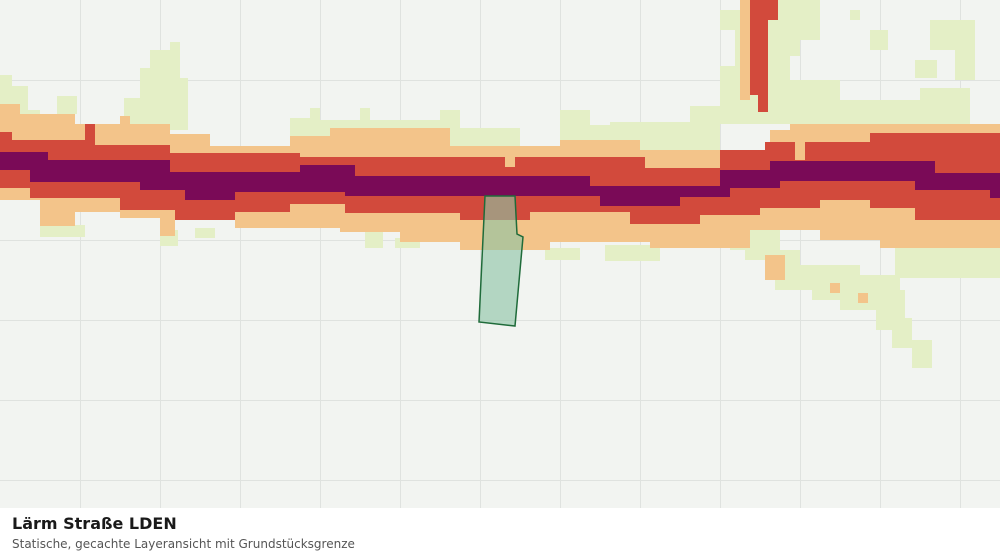 This screenshot has height=560, width=1000. What do you see at coordinates (94, 523) in the screenshot?
I see `map-title: Lärm Straße LDEN` at bounding box center [94, 523].